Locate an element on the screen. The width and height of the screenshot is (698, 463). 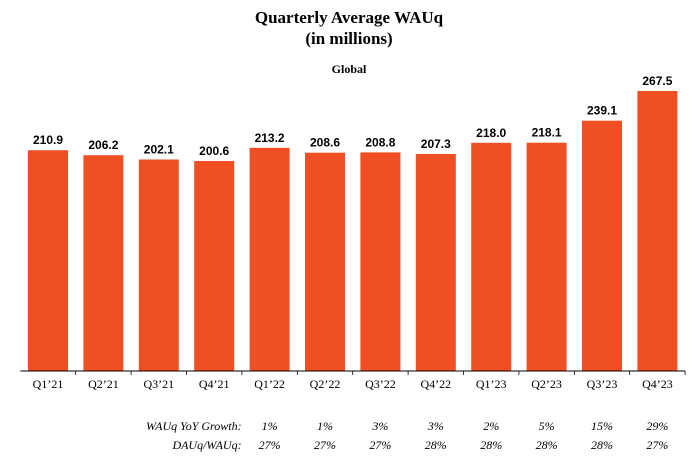
x-tick-label: Q2’21 is located at coordinates (103, 384).